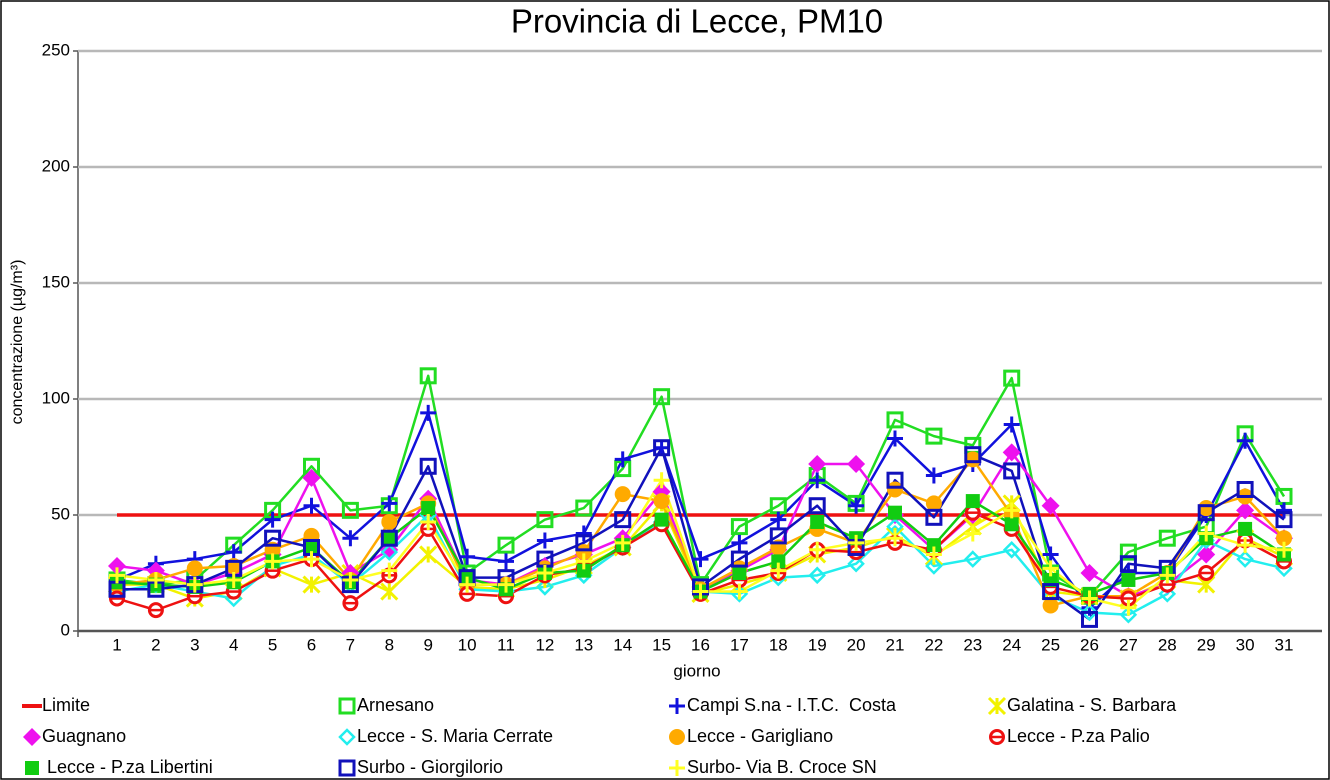 The height and width of the screenshot is (780, 1330). What do you see at coordinates (60, 513) in the screenshot?
I see `y-tick-label: 50` at bounding box center [60, 513].